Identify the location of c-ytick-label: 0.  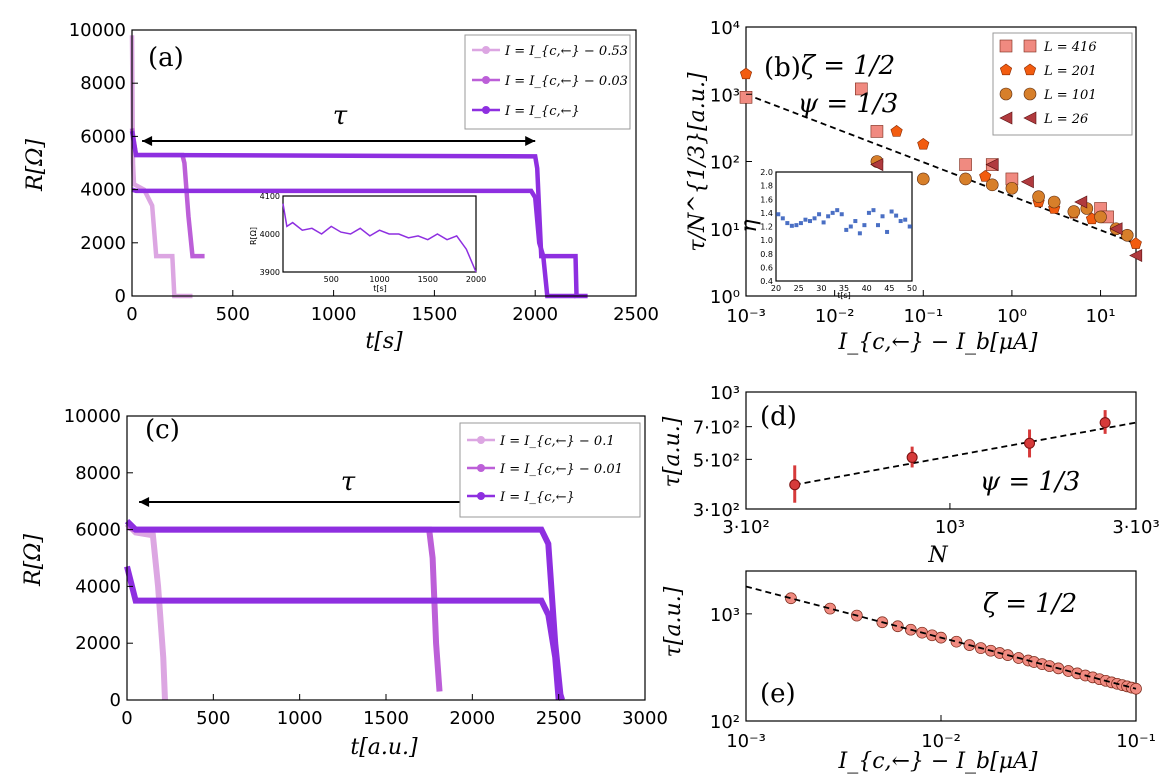
(115, 700).